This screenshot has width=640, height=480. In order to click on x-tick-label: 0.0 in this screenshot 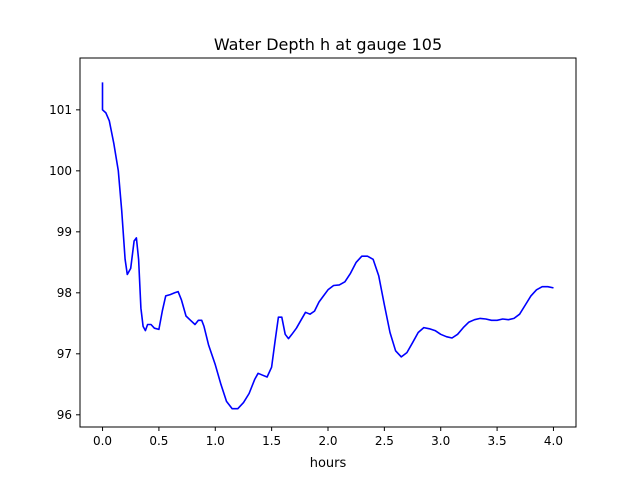, I will do `click(102, 441)`.